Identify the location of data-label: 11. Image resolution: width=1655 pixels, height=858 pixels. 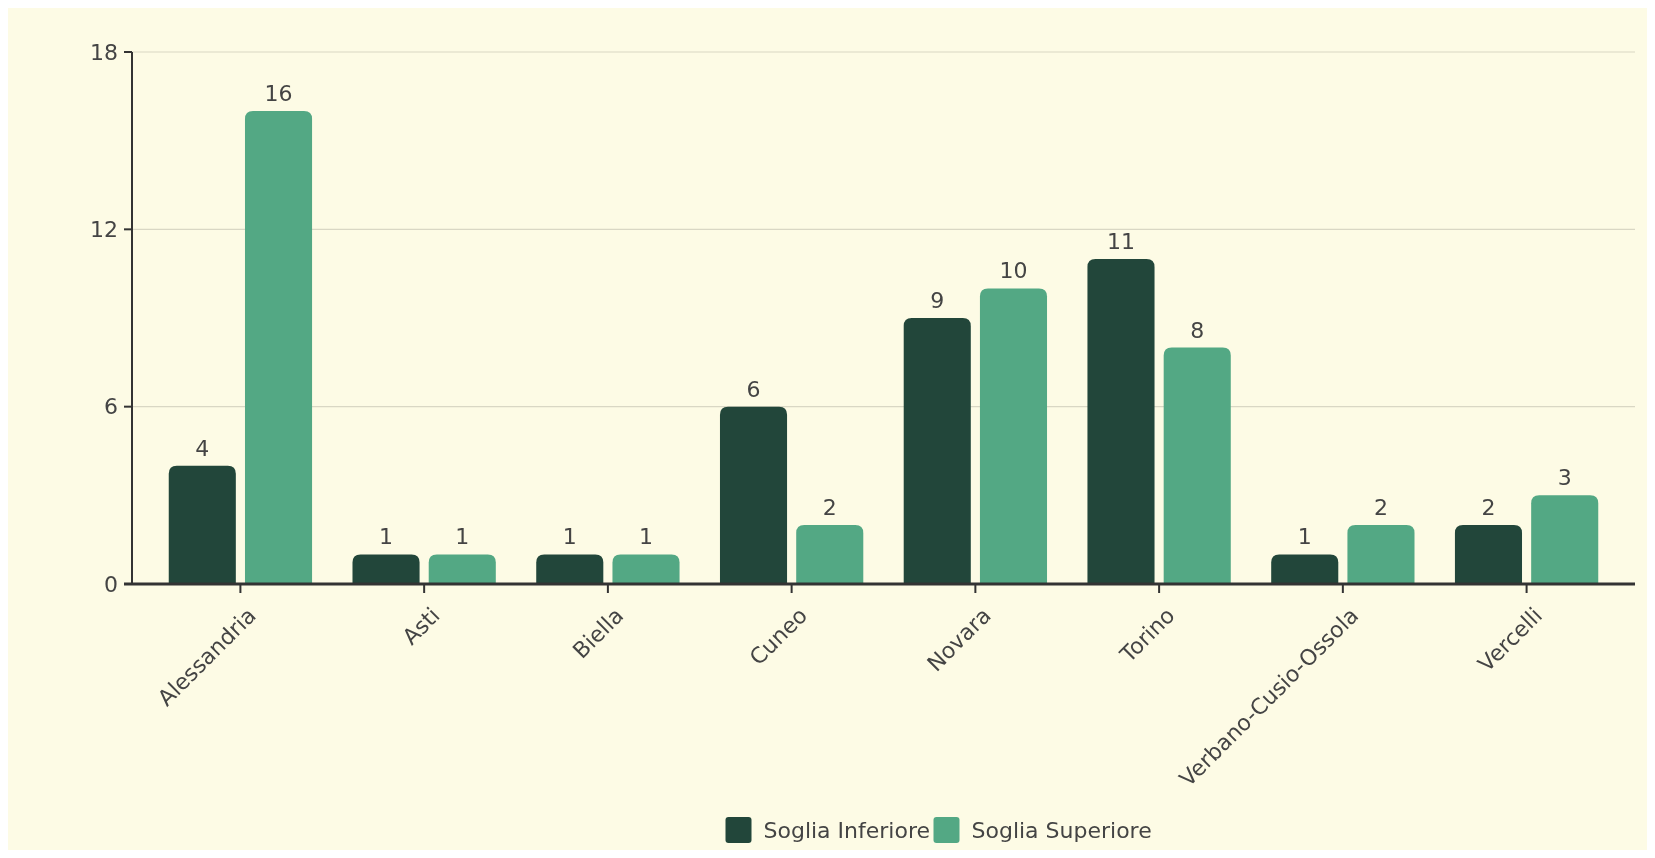
(1120, 241).